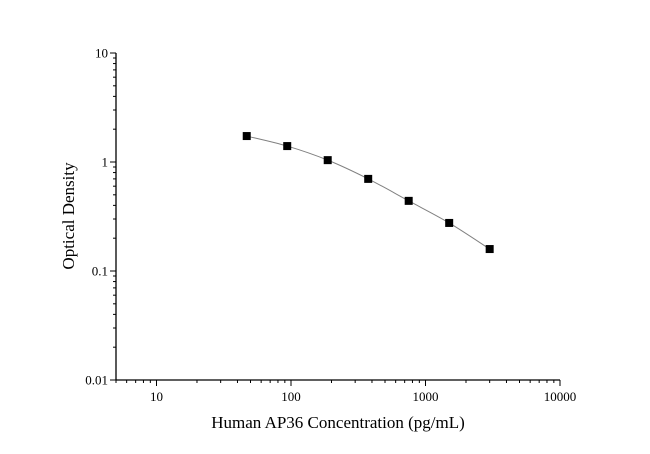 The width and height of the screenshot is (650, 454). What do you see at coordinates (156, 396) in the screenshot?
I see `x-tick-label: 10` at bounding box center [156, 396].